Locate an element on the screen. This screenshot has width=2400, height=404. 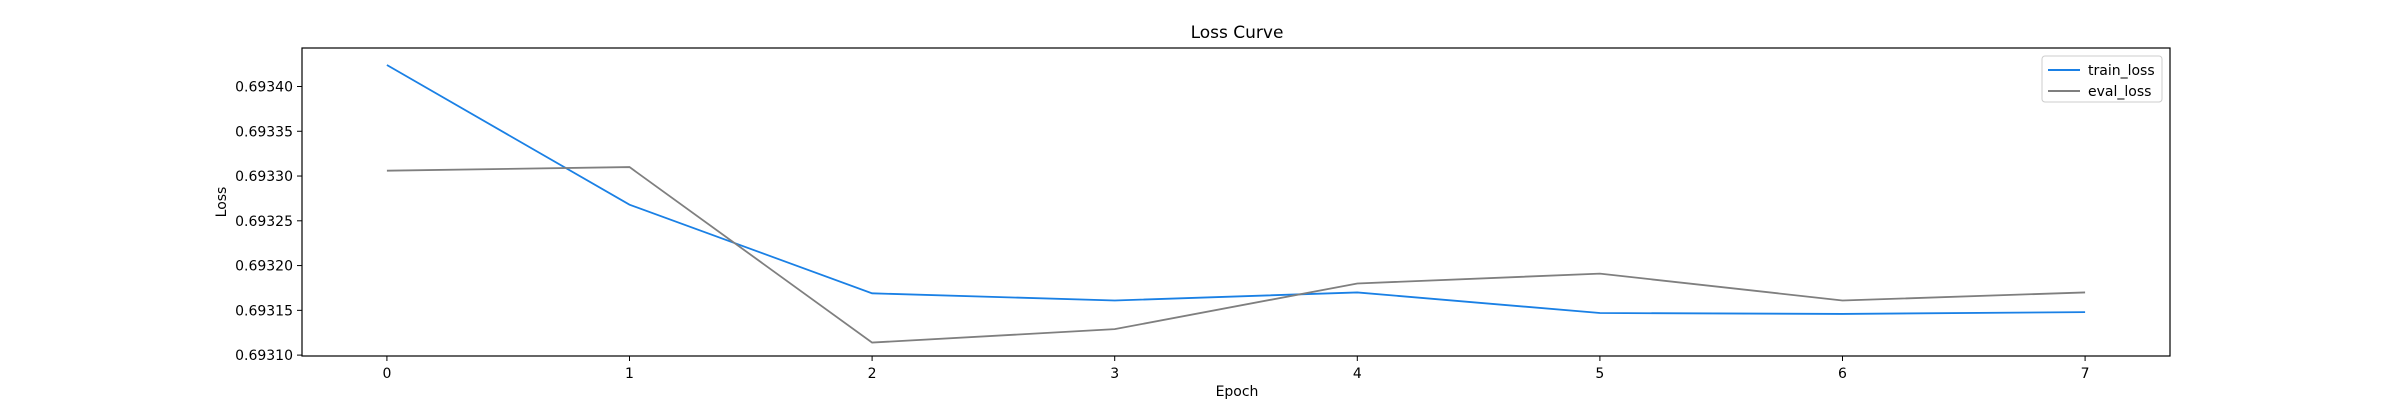
y-tick-label: 0.69315 is located at coordinates (264, 311).